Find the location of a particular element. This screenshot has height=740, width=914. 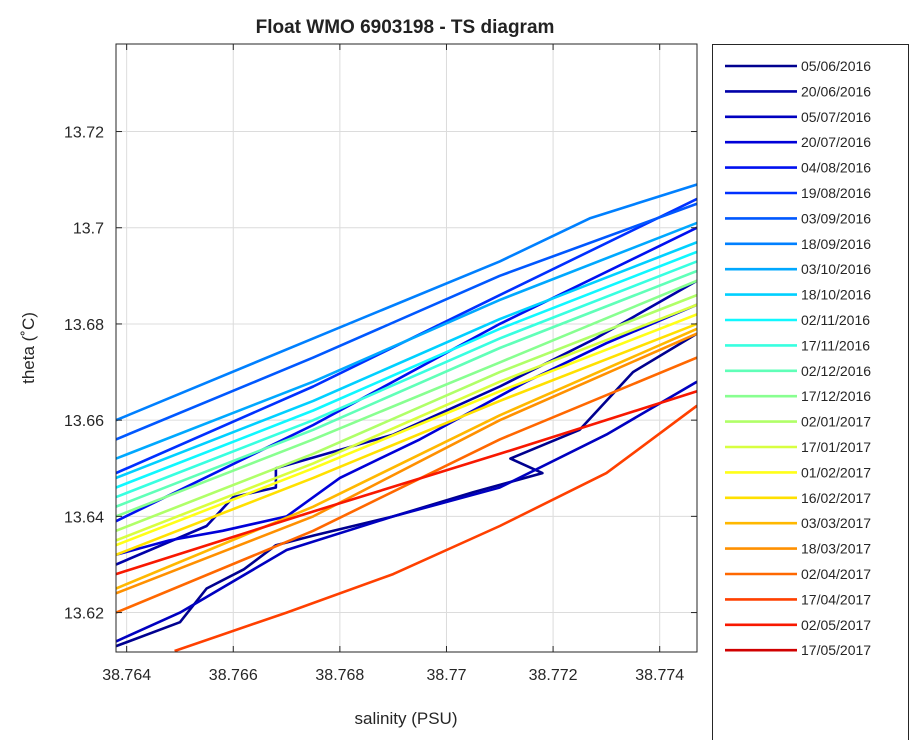

y-axis-label: theta (˚C) is located at coordinates (28, 348).